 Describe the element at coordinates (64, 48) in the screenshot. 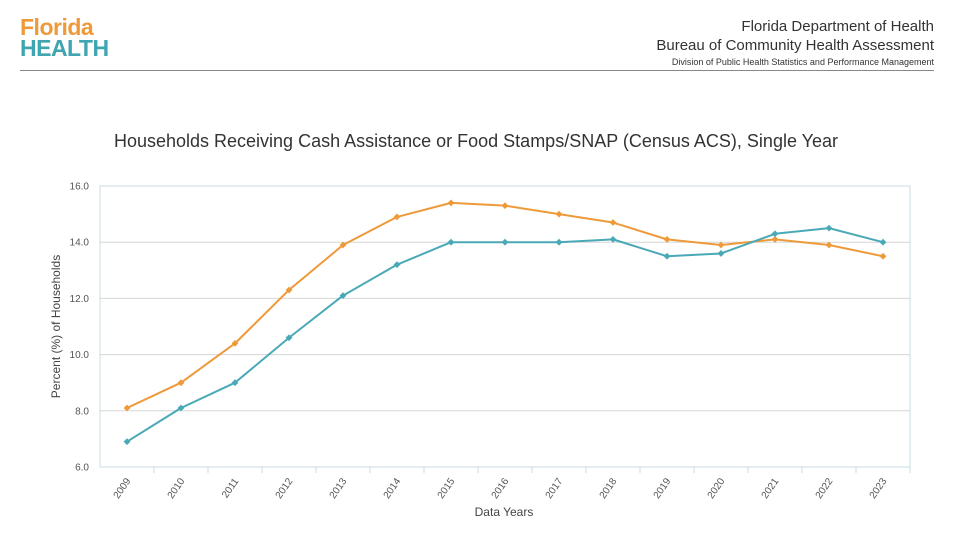

I see `logo-text-health: HEALTH` at that location.